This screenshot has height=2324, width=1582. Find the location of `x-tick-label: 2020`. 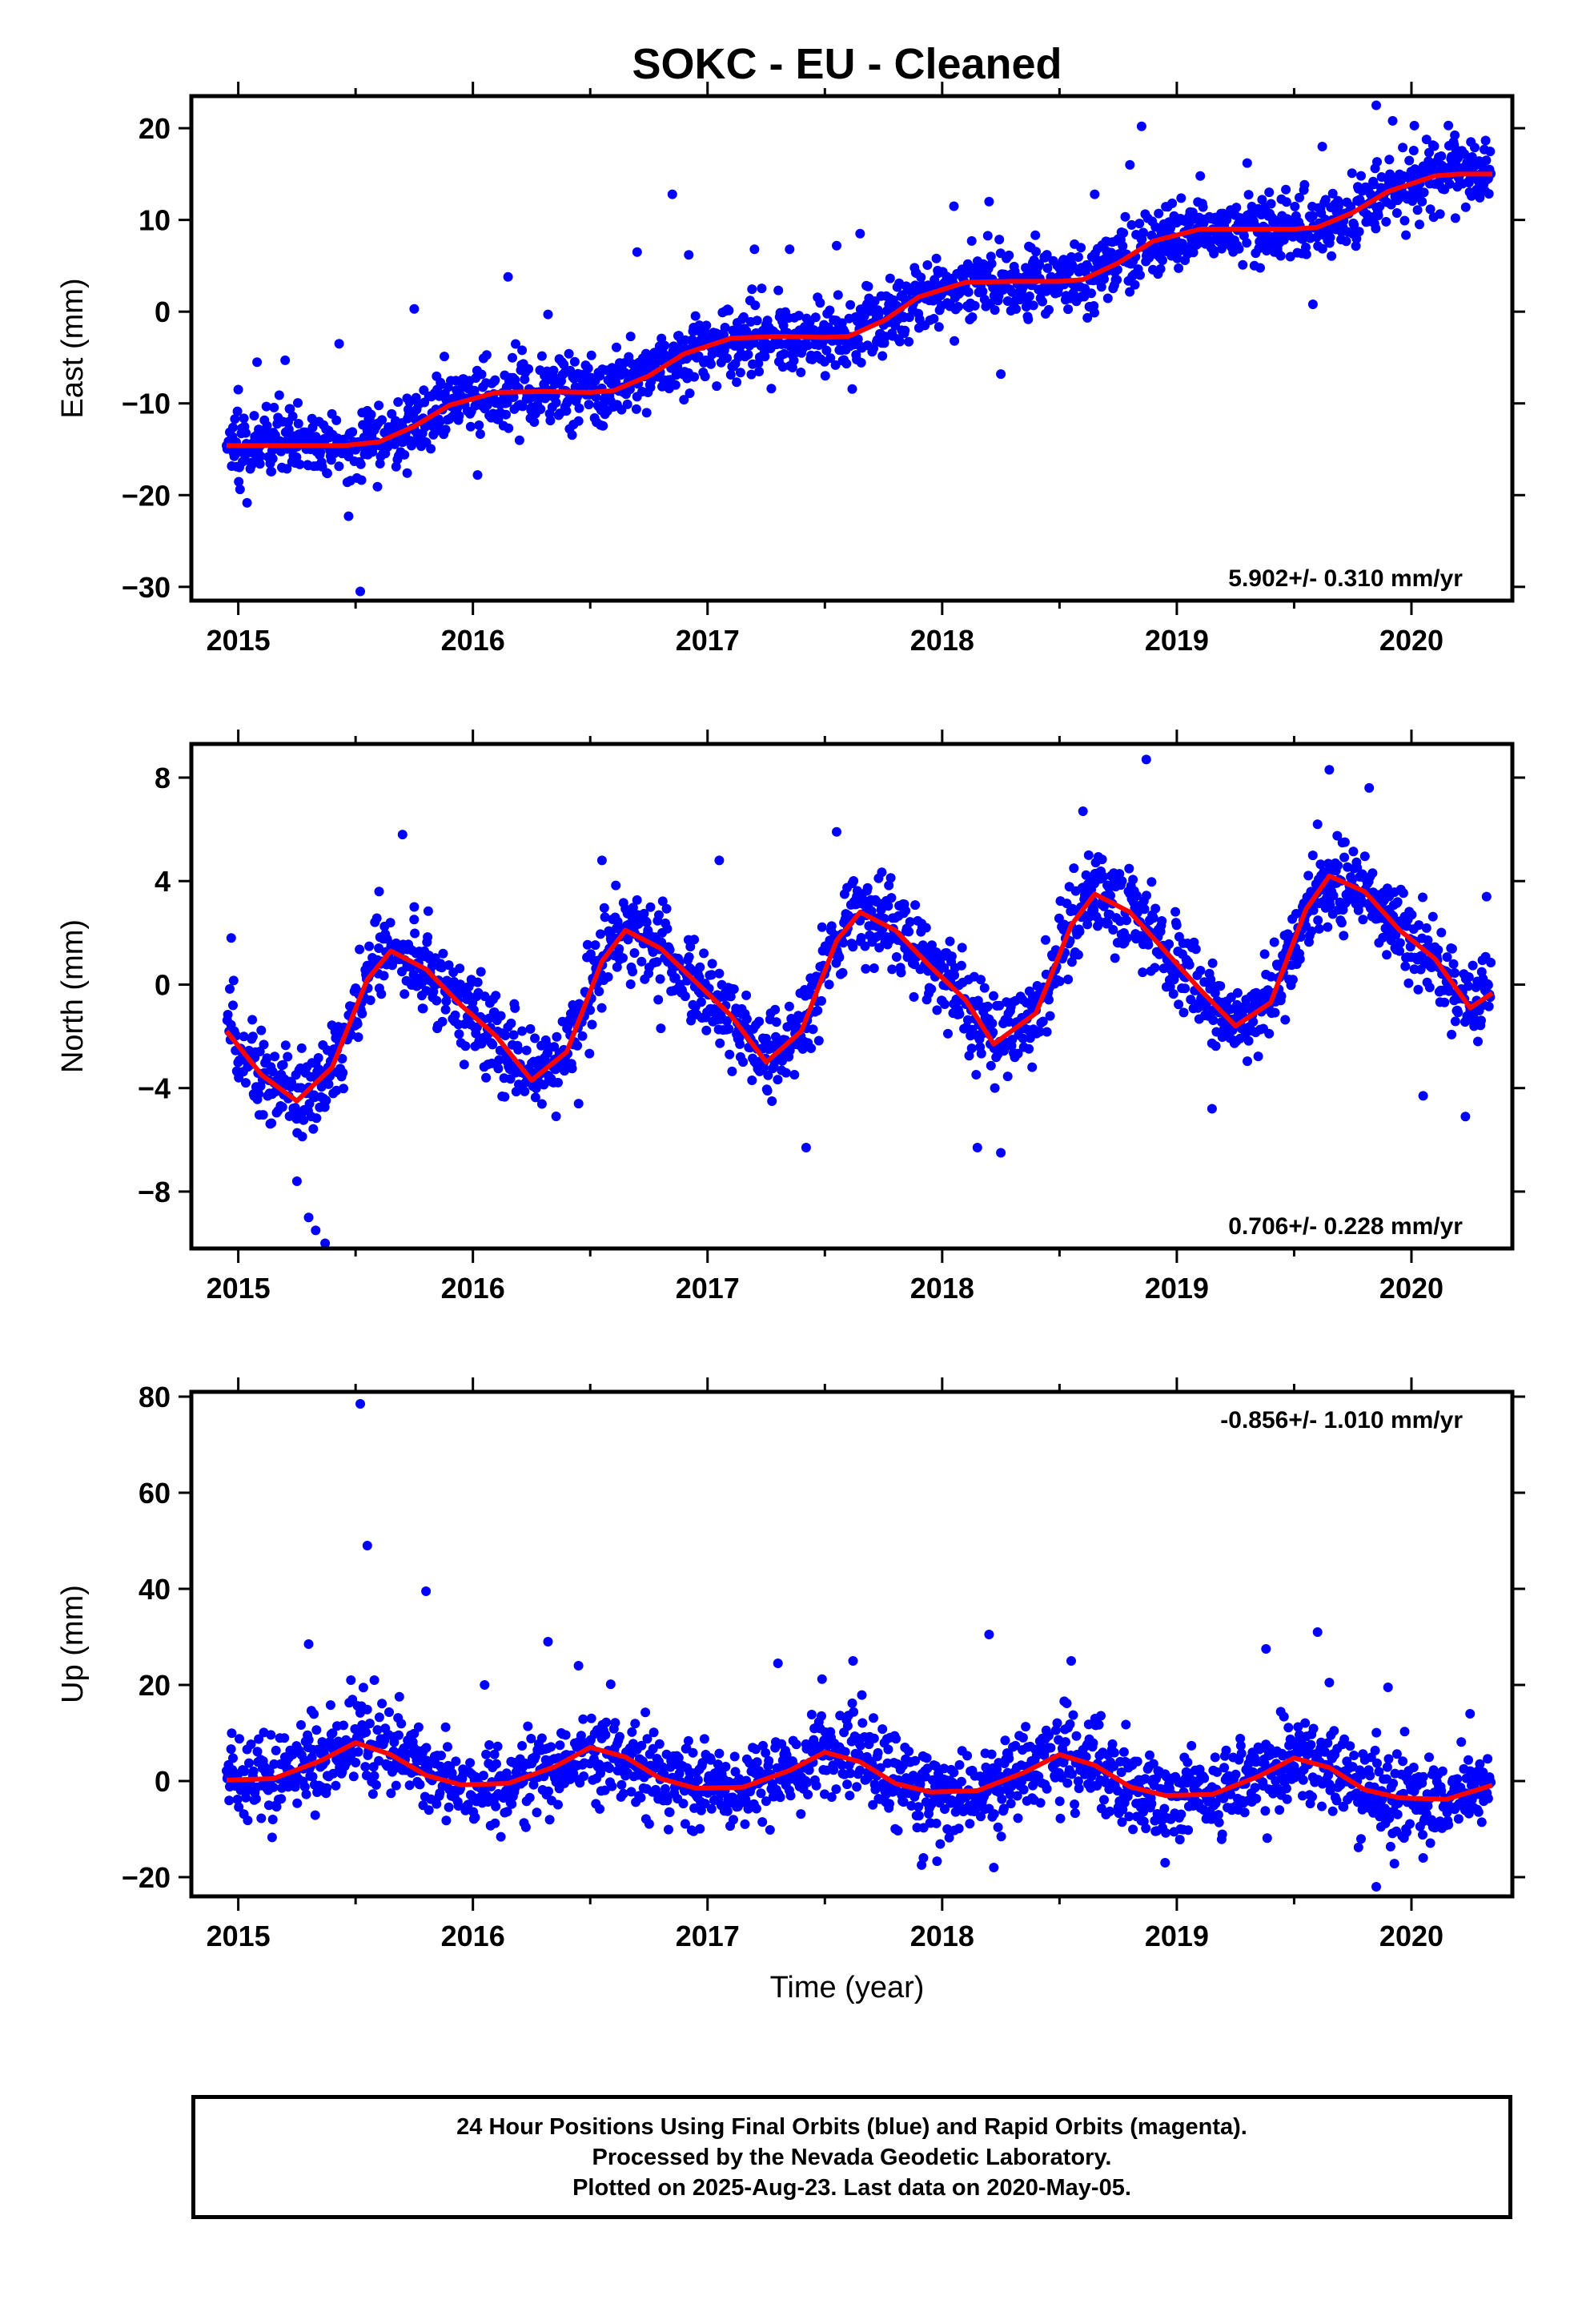

x-tick-label: 2020 is located at coordinates (1411, 640).